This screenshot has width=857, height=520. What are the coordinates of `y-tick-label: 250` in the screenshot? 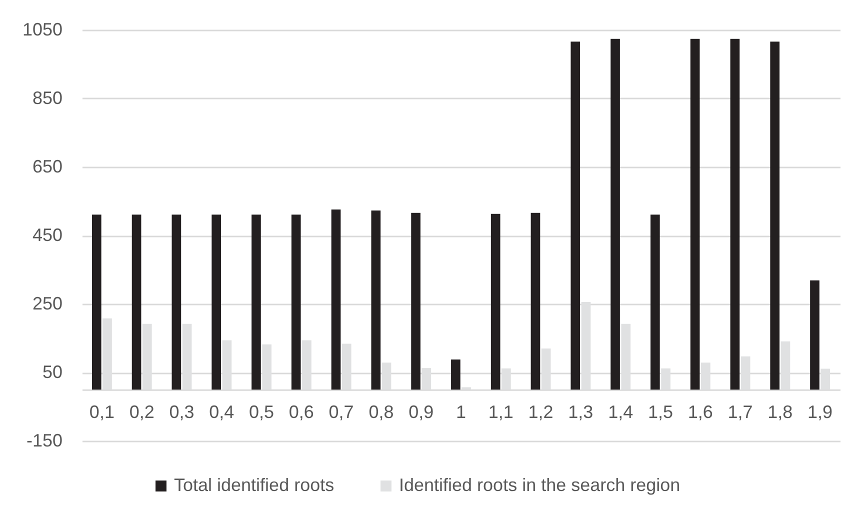 It's located at (47, 304).